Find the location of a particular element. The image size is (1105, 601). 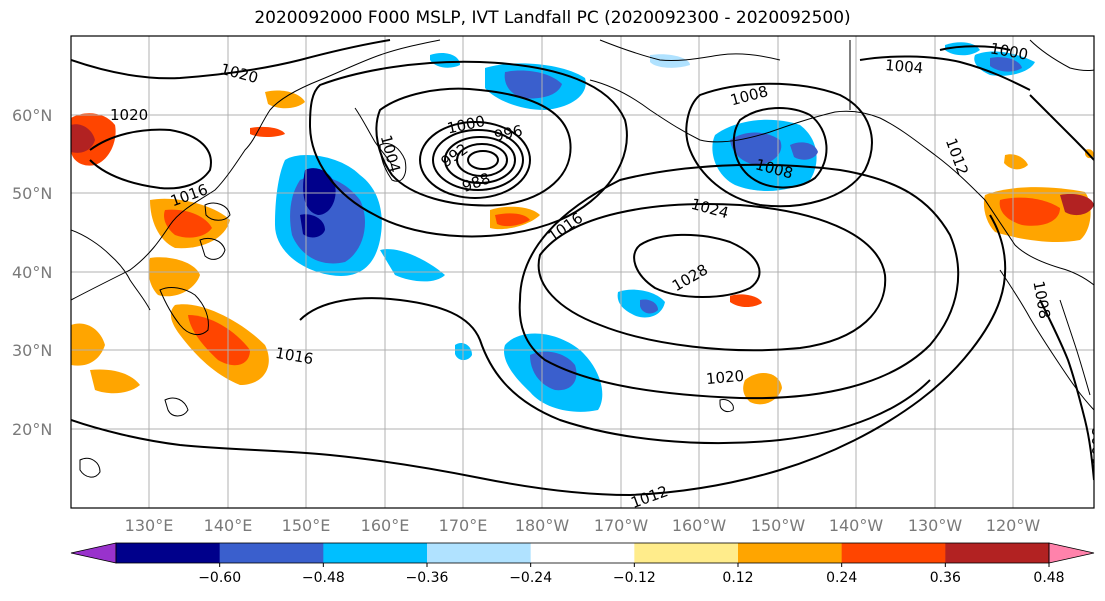

colorbar-extend-low is located at coordinates (93, 553).